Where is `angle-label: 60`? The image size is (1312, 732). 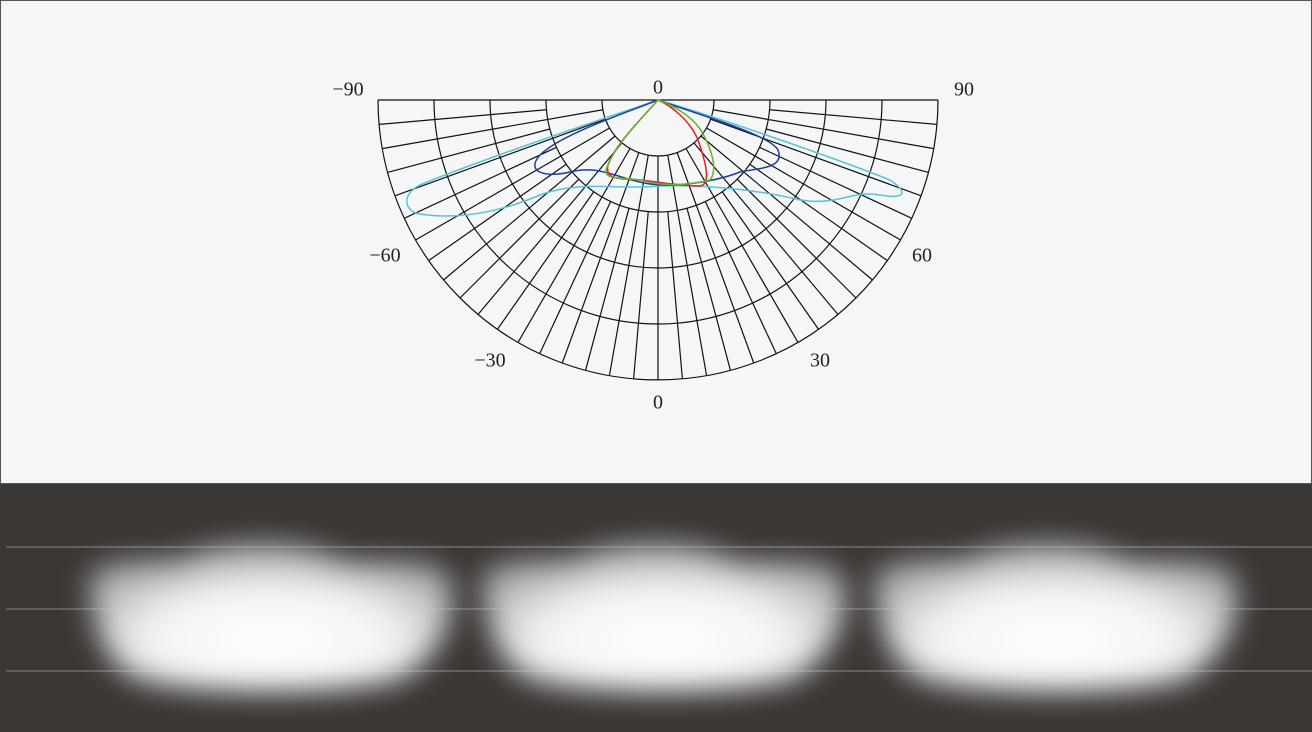
angle-label: 60 is located at coordinates (922, 256).